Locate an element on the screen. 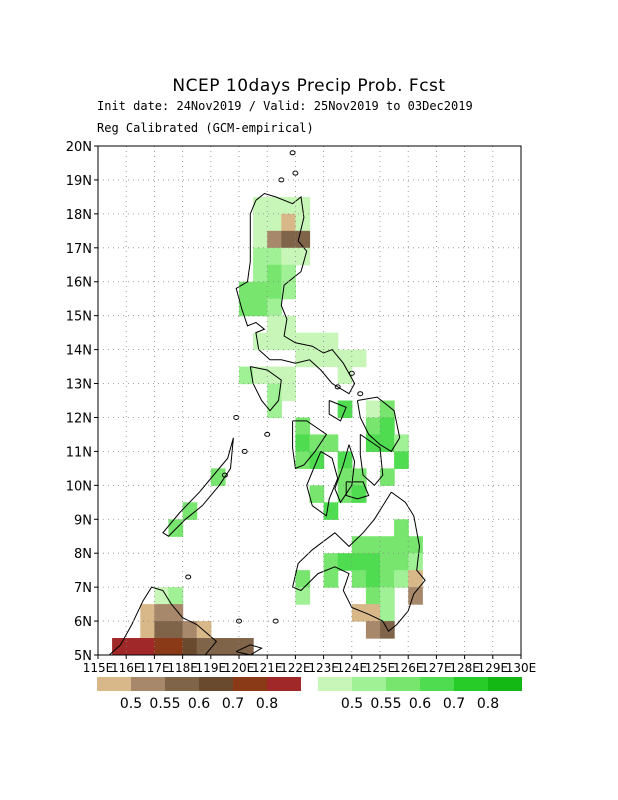  luzon-coastline is located at coordinates (295, 293).